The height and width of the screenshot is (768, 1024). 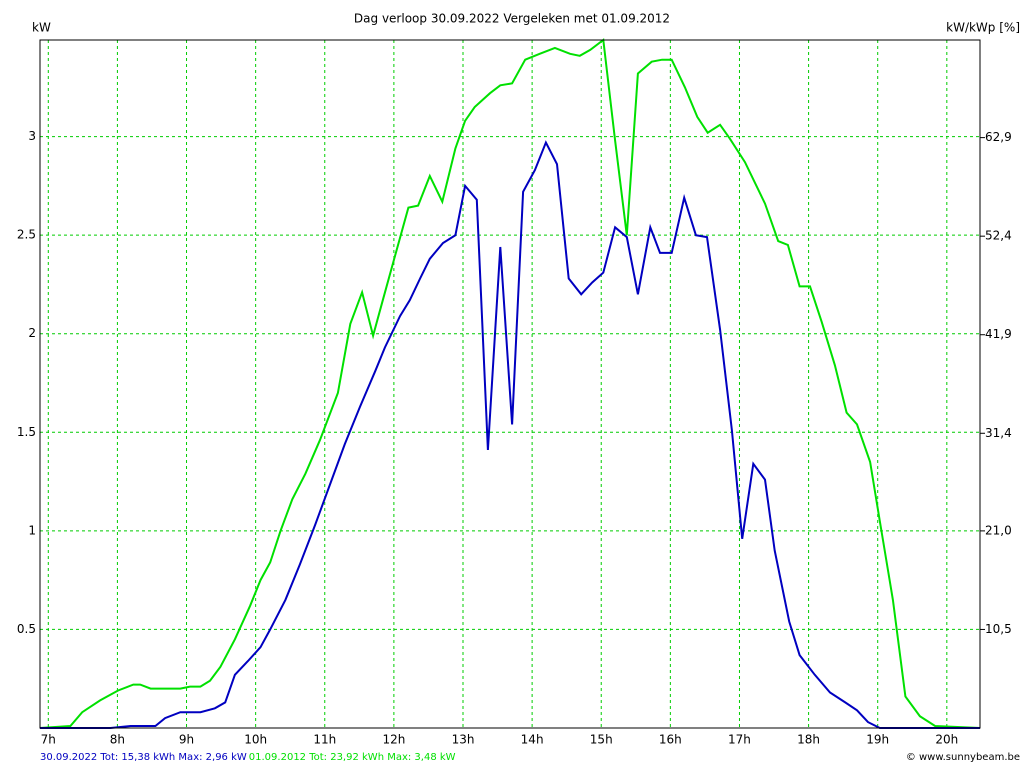 What do you see at coordinates (670, 740) in the screenshot?
I see `x-tick-label: 16h` at bounding box center [670, 740].